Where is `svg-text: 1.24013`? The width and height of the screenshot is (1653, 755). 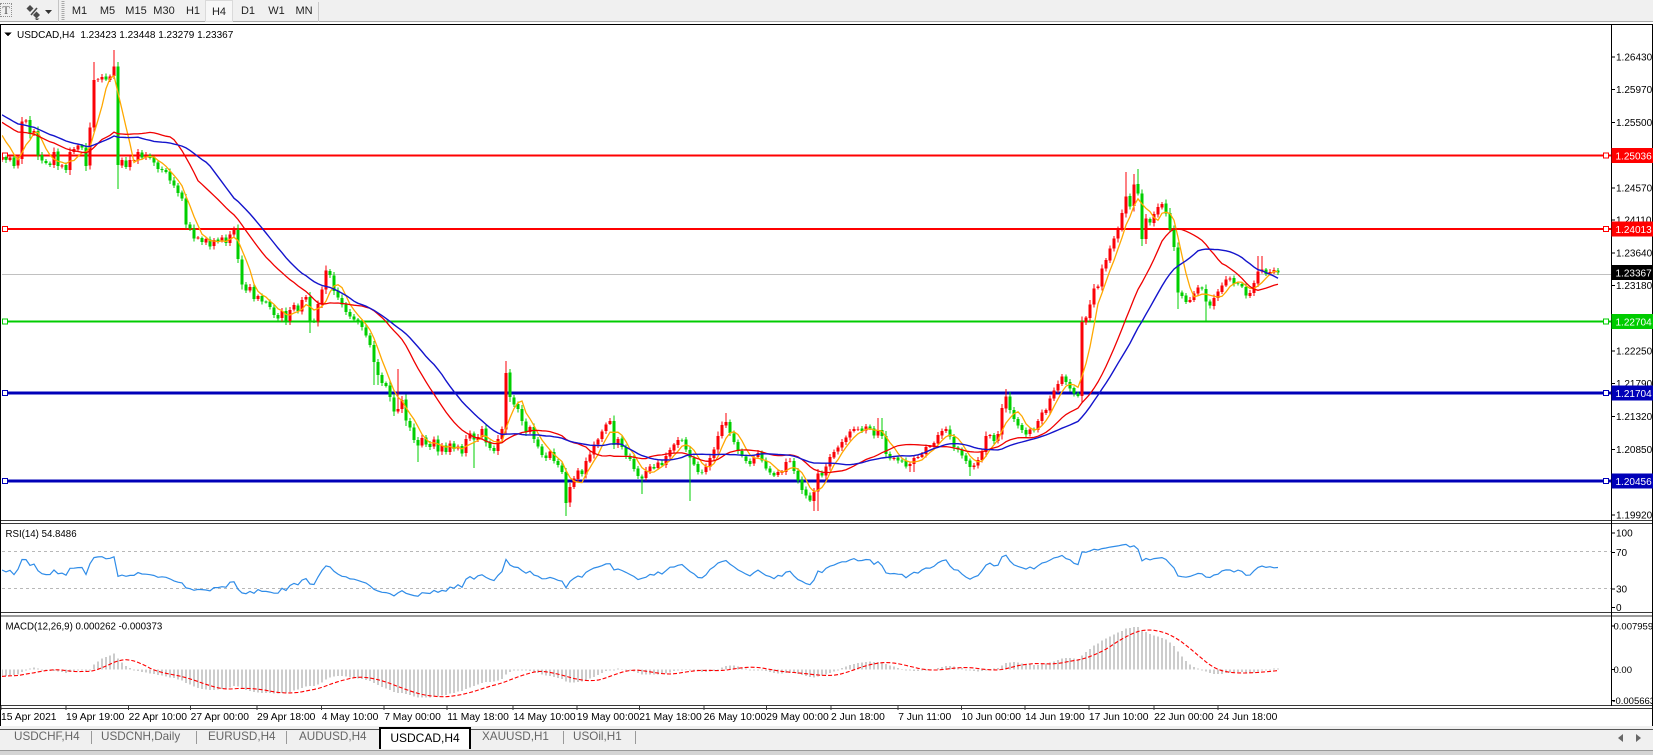
svg-text: 1.24013 is located at coordinates (1634, 230).